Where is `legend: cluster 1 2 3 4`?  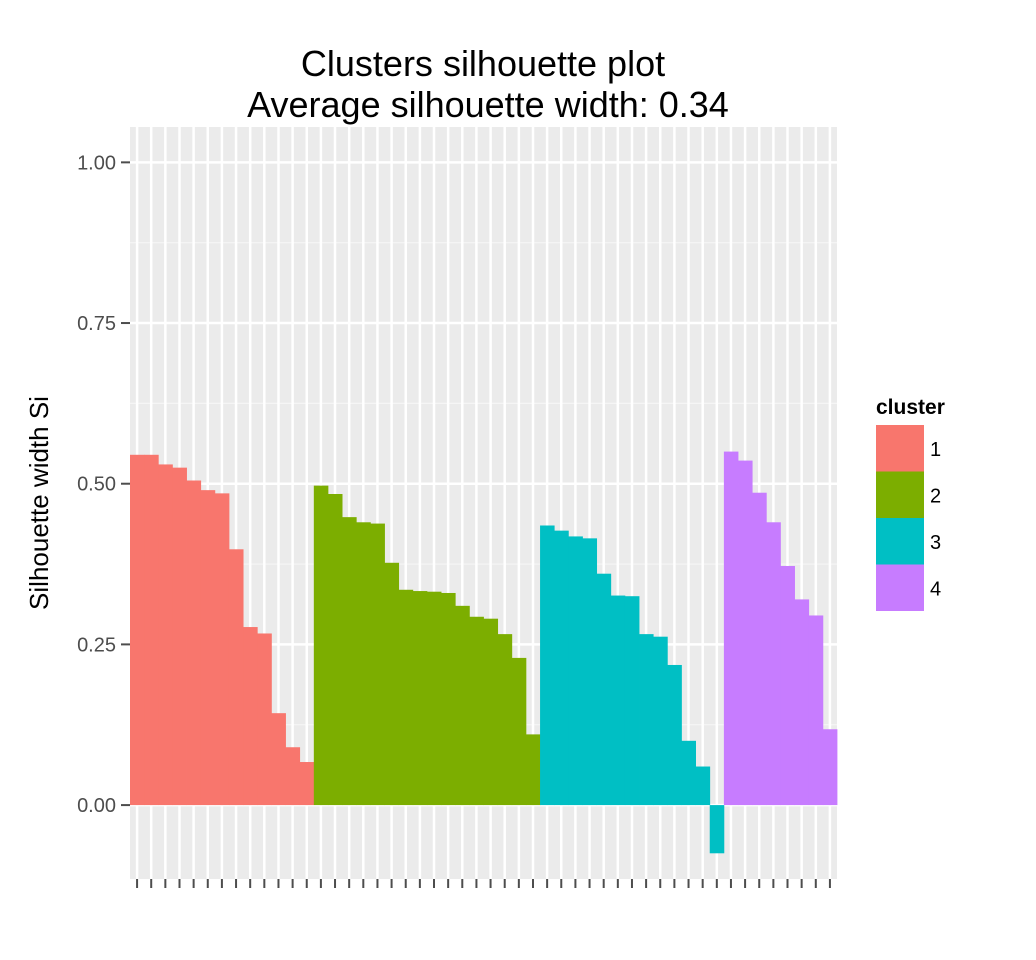
legend: cluster 1 2 3 4 is located at coordinates (910, 503).